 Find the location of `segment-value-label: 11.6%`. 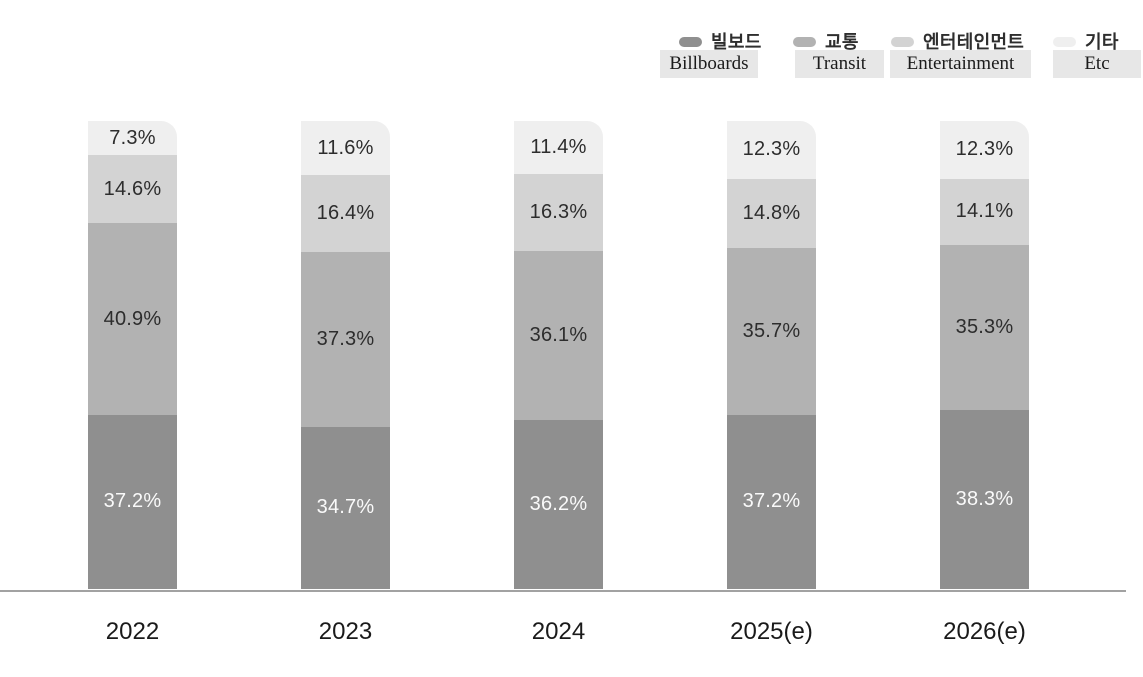

segment-value-label: 11.6% is located at coordinates (345, 147).